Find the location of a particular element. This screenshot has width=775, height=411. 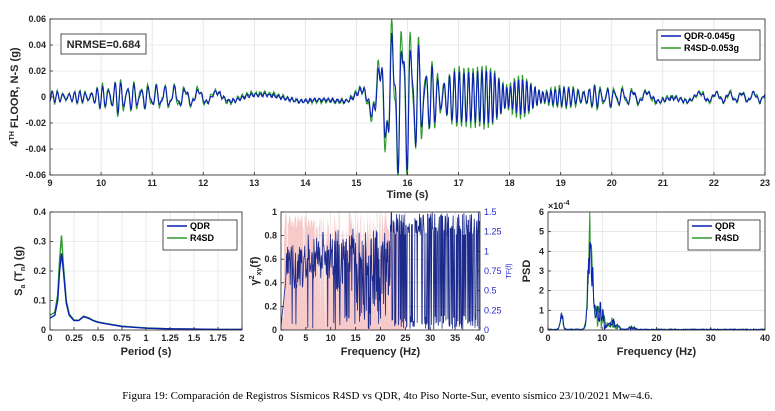

coherence-xtick-label: 30 is located at coordinates (430, 338).